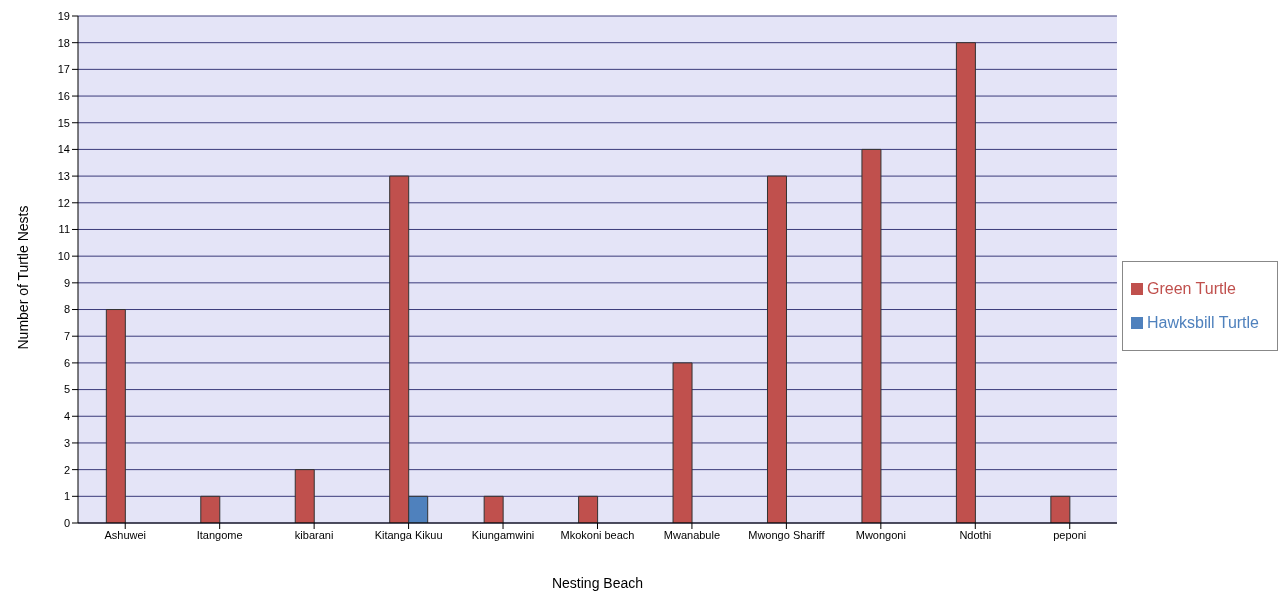 The width and height of the screenshot is (1283, 609). Describe the element at coordinates (219, 534) in the screenshot. I see `x-tick-label: Itangome` at that location.